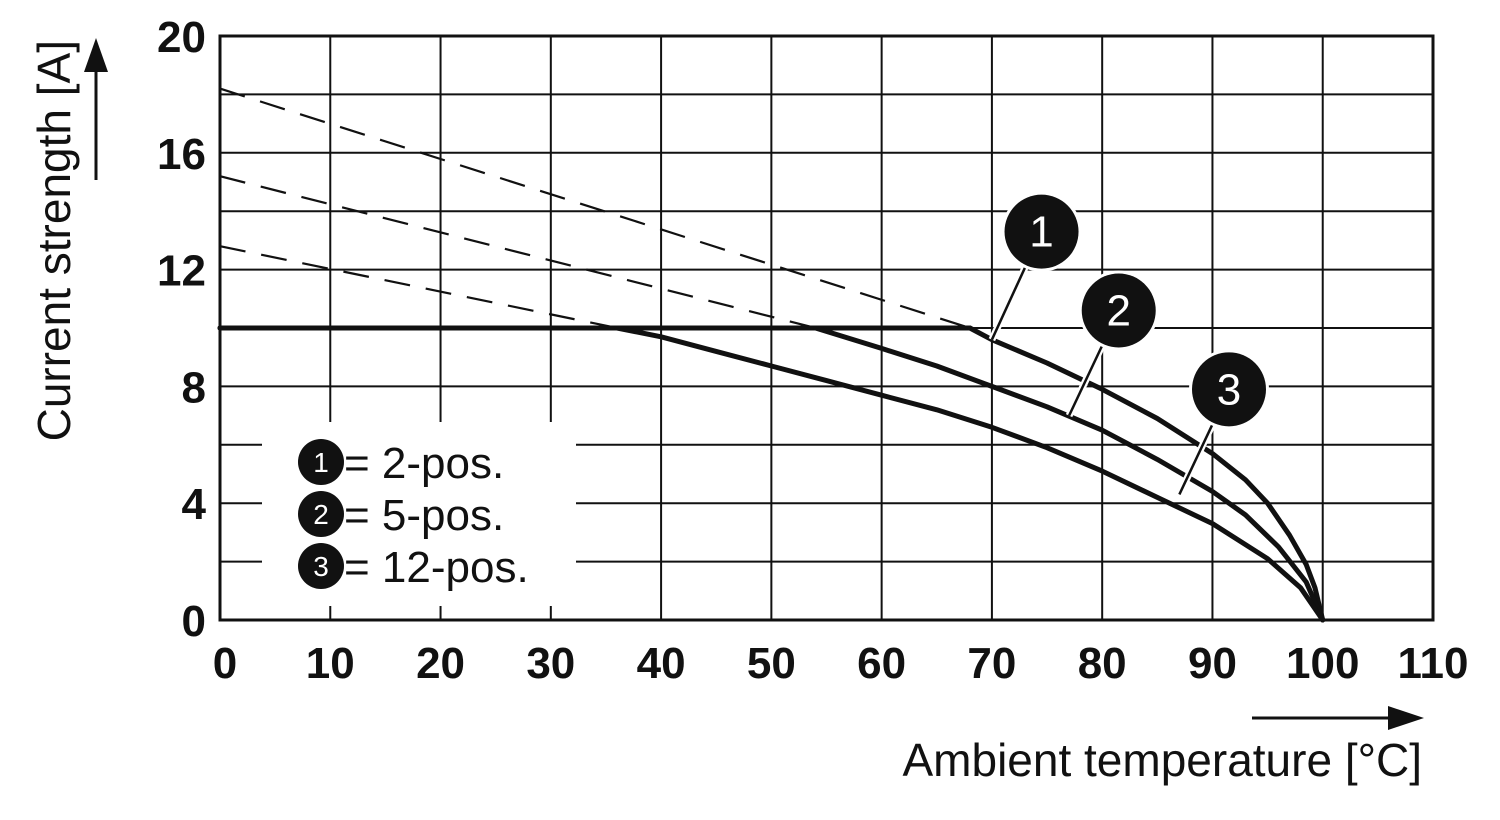  I want to click on y-tick-label: 0, so click(194, 621).